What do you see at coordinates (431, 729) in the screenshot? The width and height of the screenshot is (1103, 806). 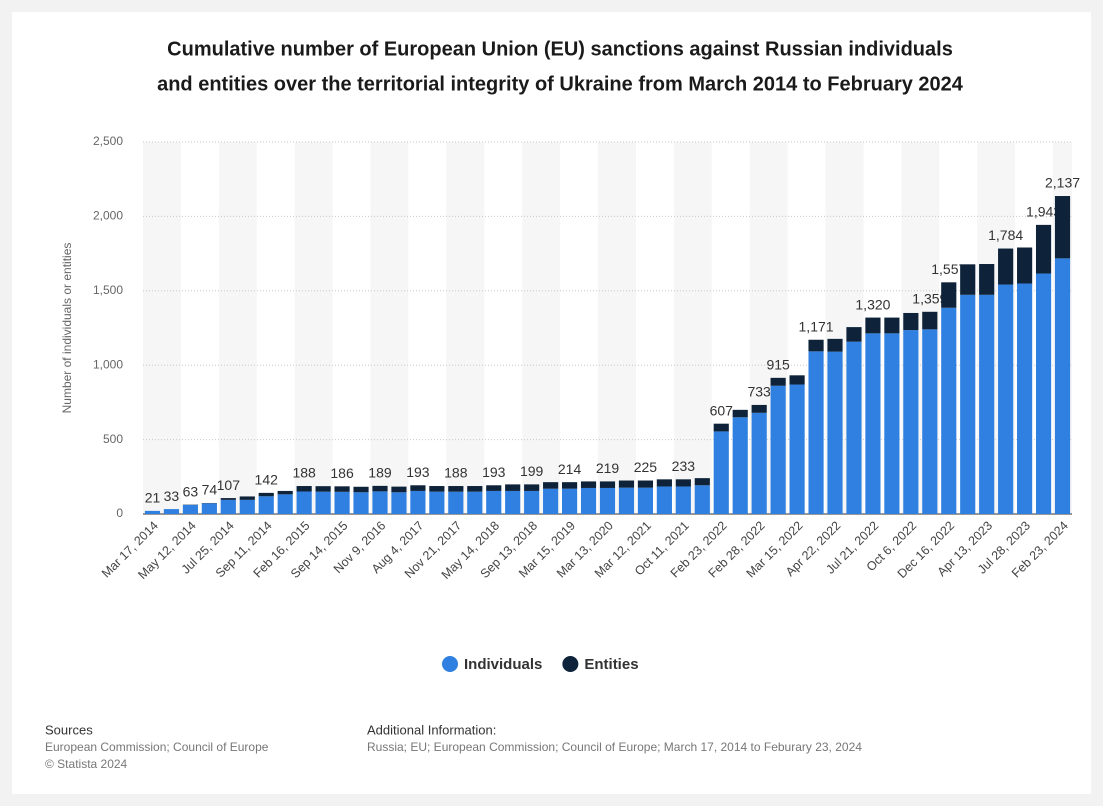 I see `info-heading: Additional Information:` at bounding box center [431, 729].